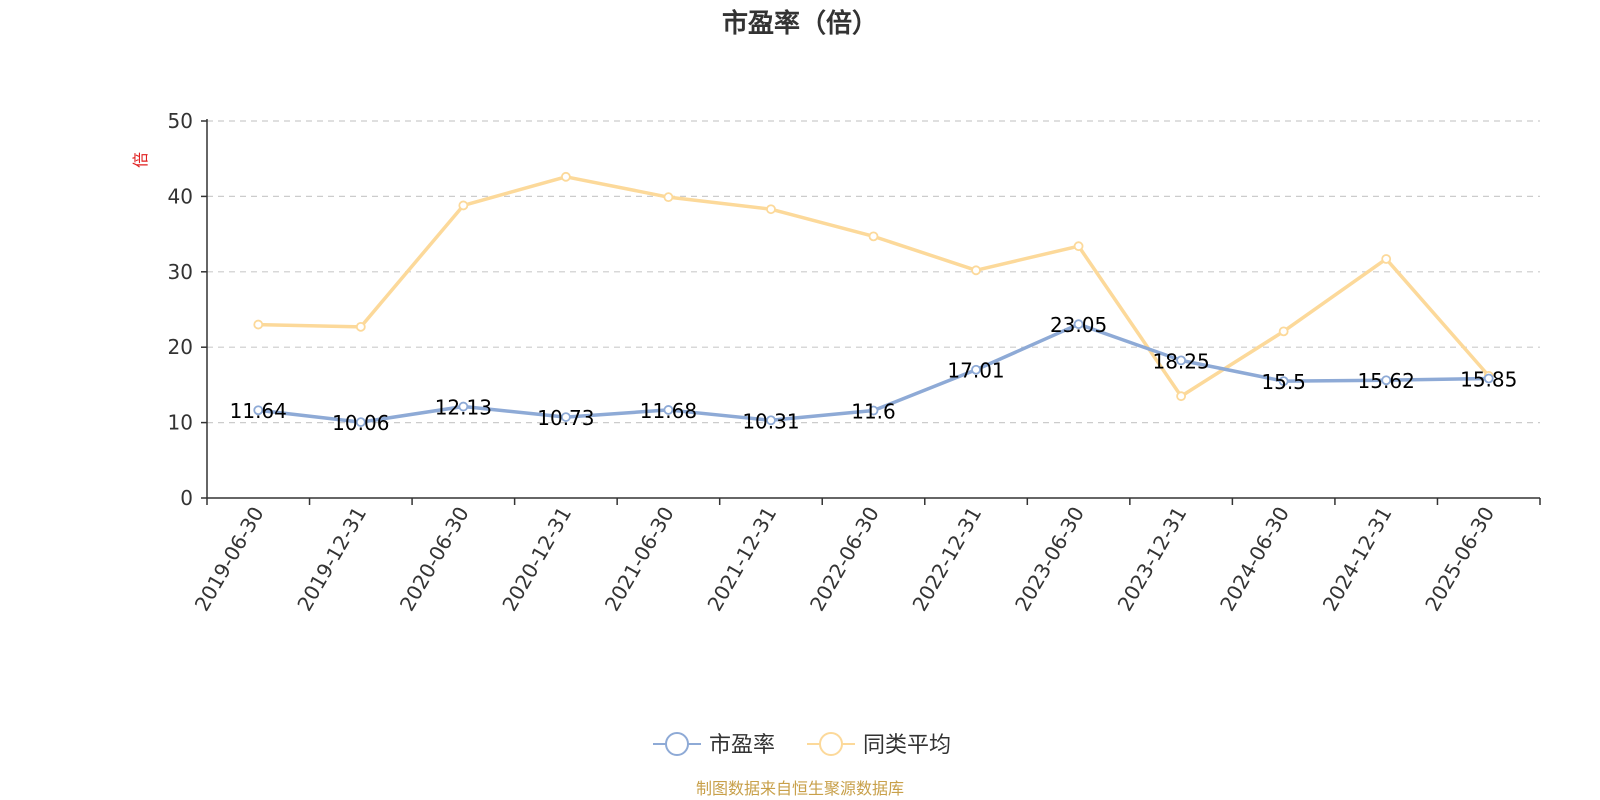 Image resolution: width=1600 pixels, height=800 pixels. I want to click on chart-title: 市盈率（倍）, so click(800, 23).